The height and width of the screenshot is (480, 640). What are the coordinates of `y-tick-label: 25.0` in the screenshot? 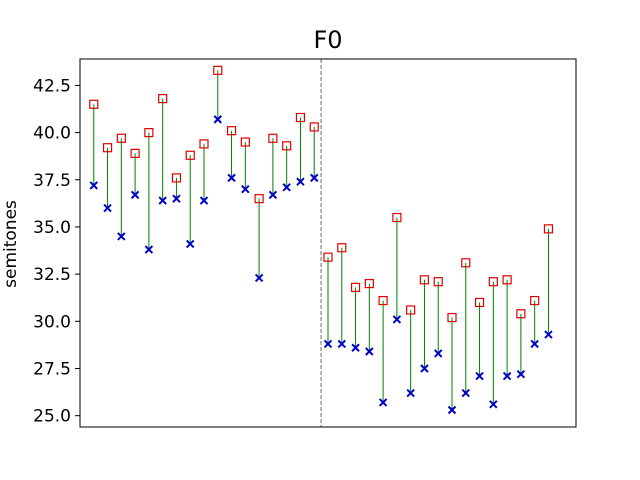 It's located at (52, 417).